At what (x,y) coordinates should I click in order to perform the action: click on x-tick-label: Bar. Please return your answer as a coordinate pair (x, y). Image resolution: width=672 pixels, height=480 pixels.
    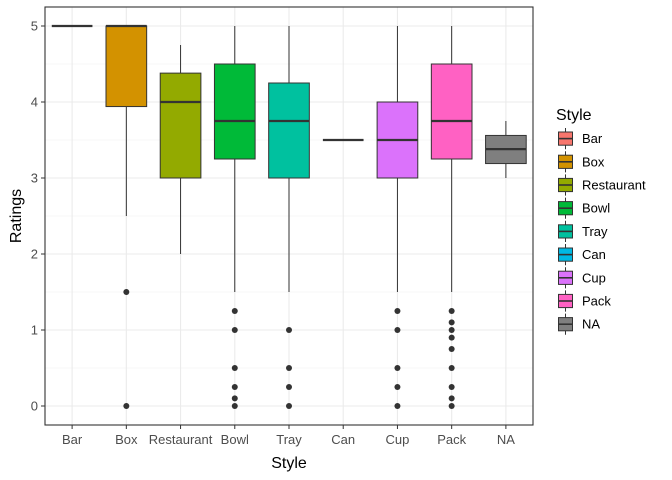
    Looking at the image, I should click on (72, 439).